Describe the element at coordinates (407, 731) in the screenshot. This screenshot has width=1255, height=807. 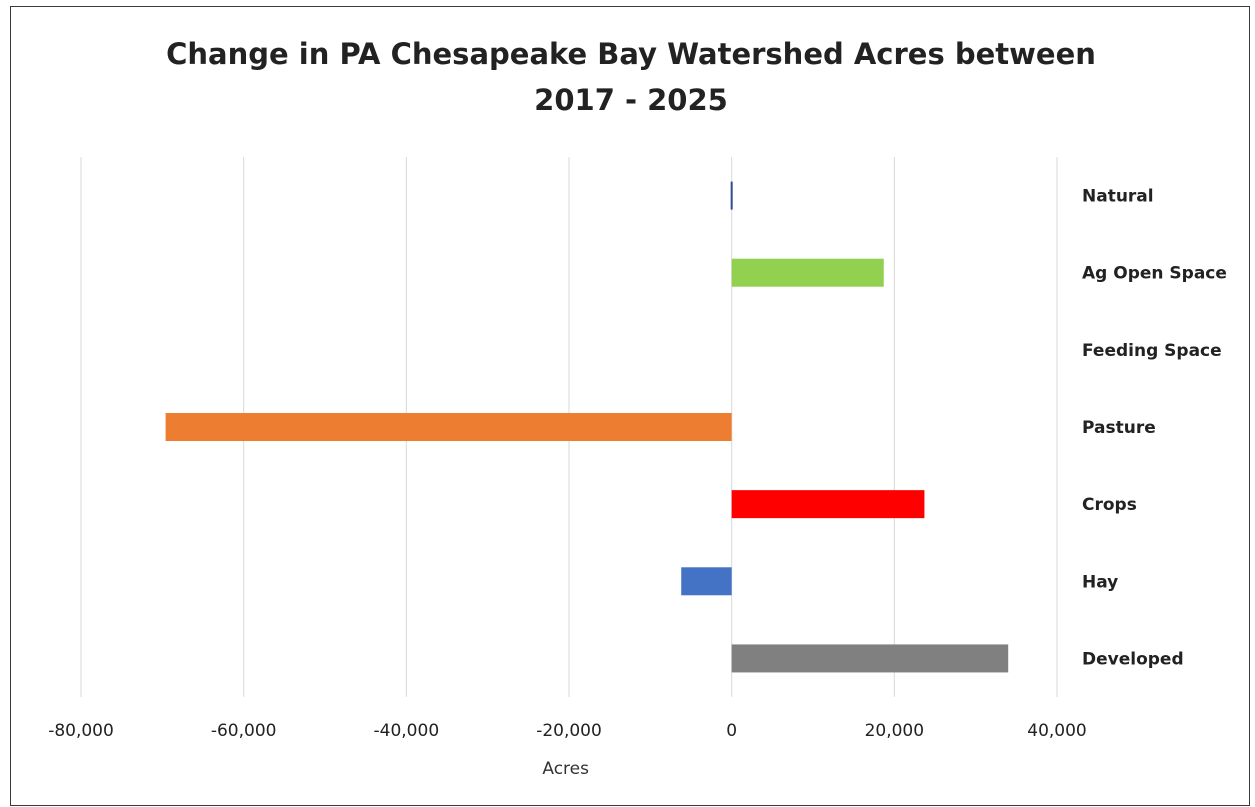
I see `x-tick-label: -40,000` at that location.